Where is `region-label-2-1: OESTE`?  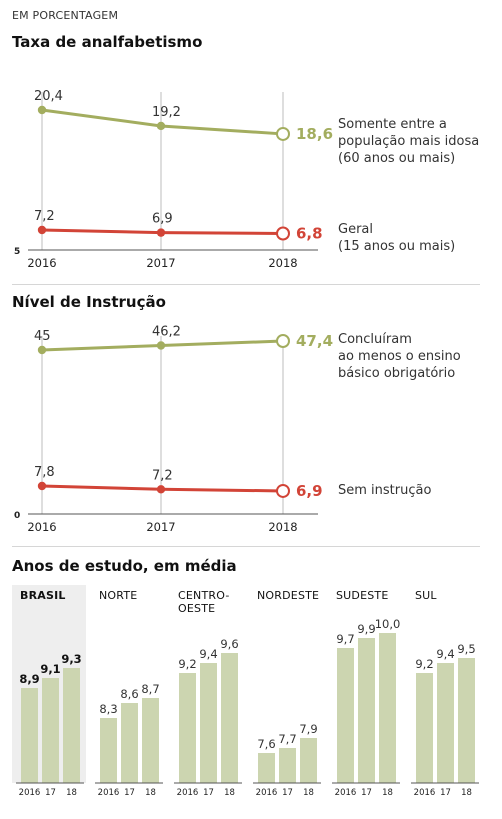 region-label-2-1: OESTE is located at coordinates (196, 608).